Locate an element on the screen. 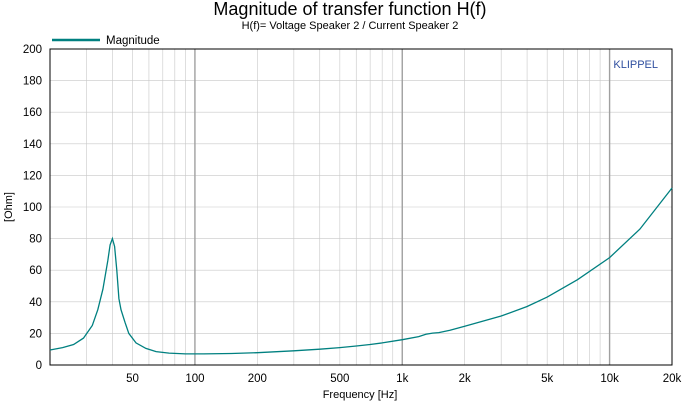 Image resolution: width=700 pixels, height=405 pixels. x-tick-label: 100 is located at coordinates (194, 379).